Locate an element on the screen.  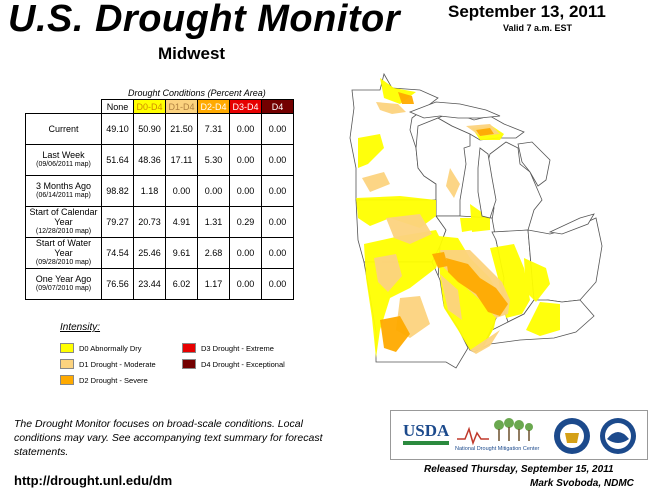
legend-item-d1: D1 Drought - Moderate is located at coordinates (108, 364).